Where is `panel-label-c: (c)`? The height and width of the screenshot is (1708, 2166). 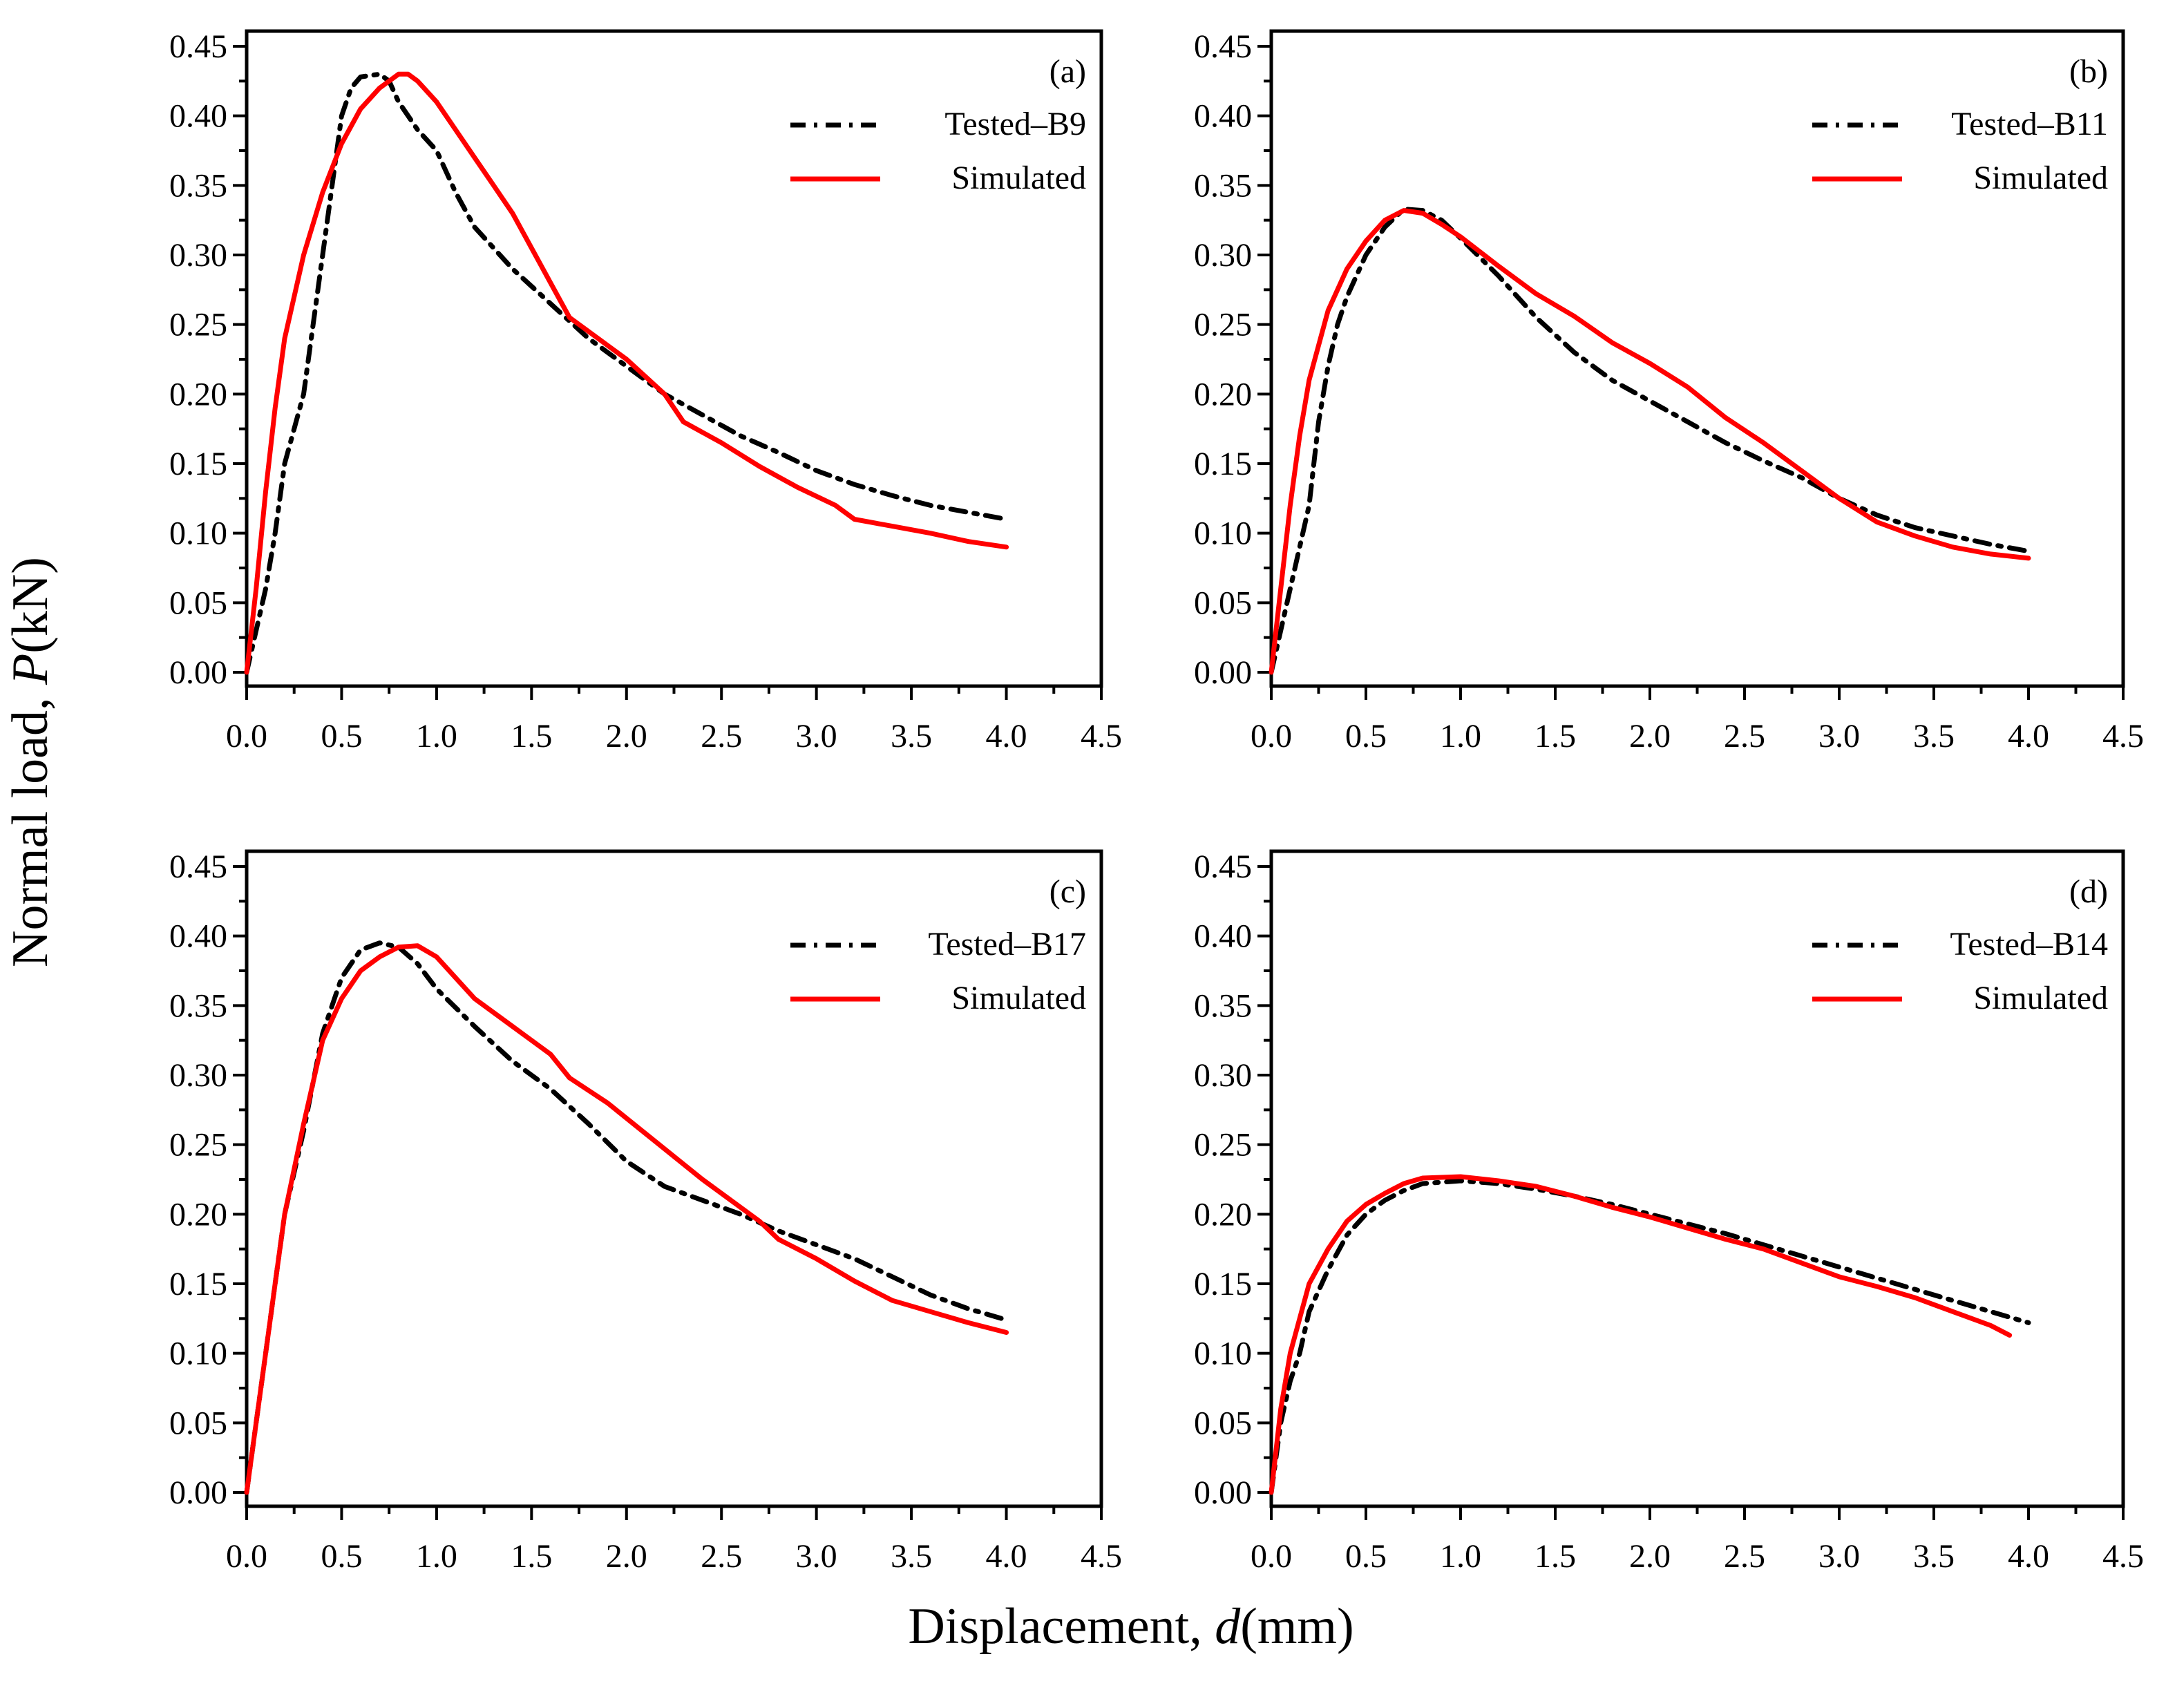
panel-label-c: (c) is located at coordinates (1067, 891).